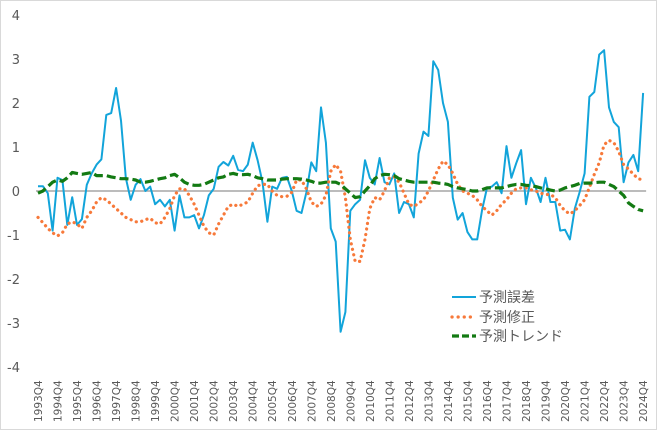 This screenshot has width=657, height=430. What do you see at coordinates (13, 280) in the screenshot?
I see `y-tick-label: -2` at bounding box center [13, 280].